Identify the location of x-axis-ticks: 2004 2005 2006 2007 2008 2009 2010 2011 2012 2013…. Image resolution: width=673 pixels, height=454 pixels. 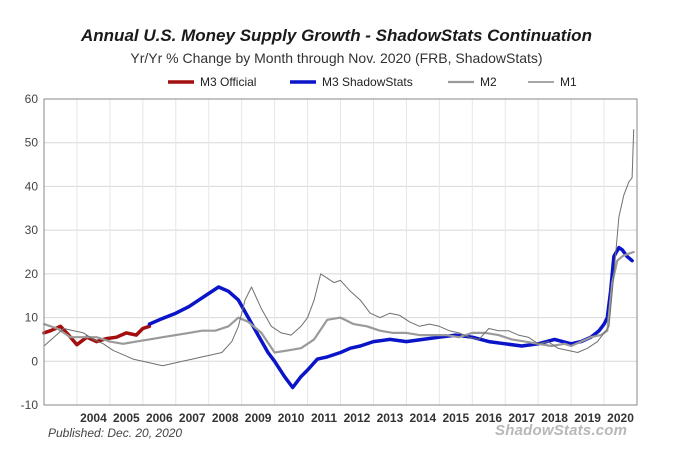
(357, 418).